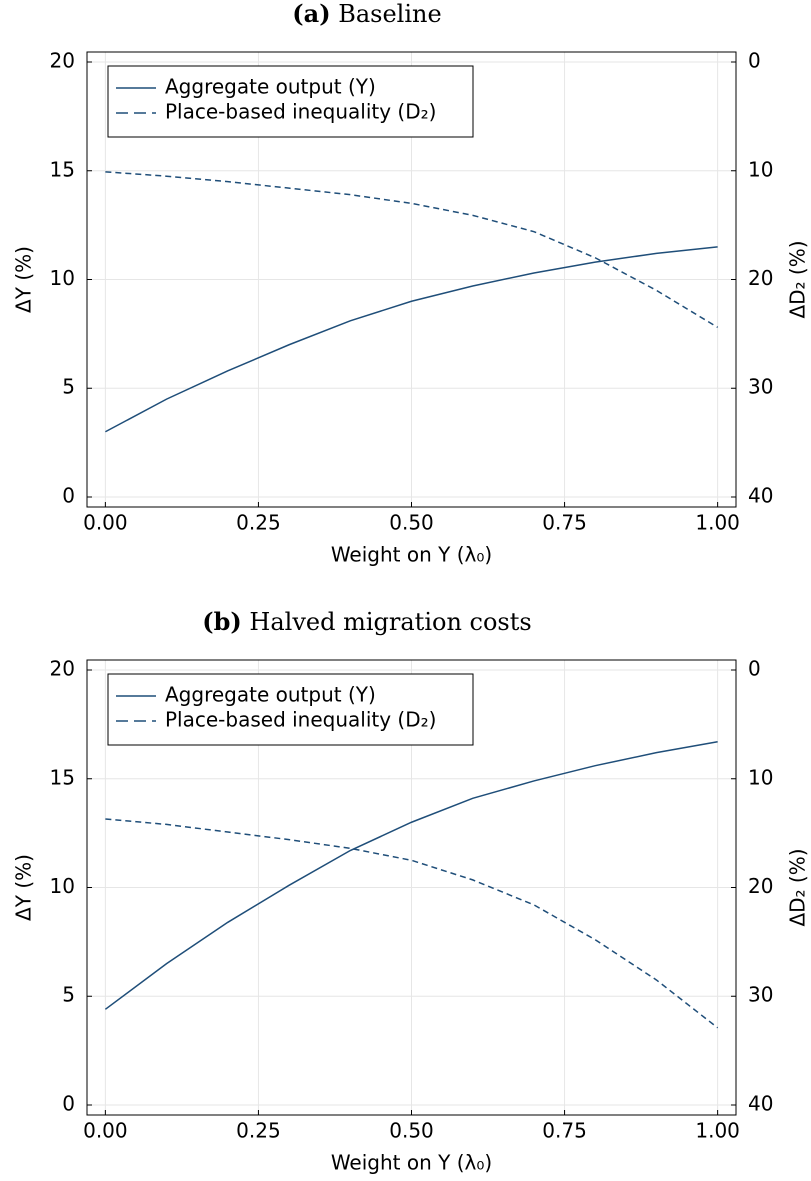 The width and height of the screenshot is (811, 1181). I want to click on title-label: (a), so click(311, 14).